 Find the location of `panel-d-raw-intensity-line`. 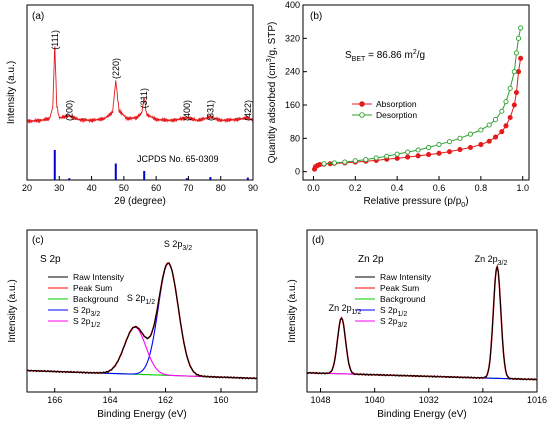

panel-d-raw-intensity-line is located at coordinates (422, 323).